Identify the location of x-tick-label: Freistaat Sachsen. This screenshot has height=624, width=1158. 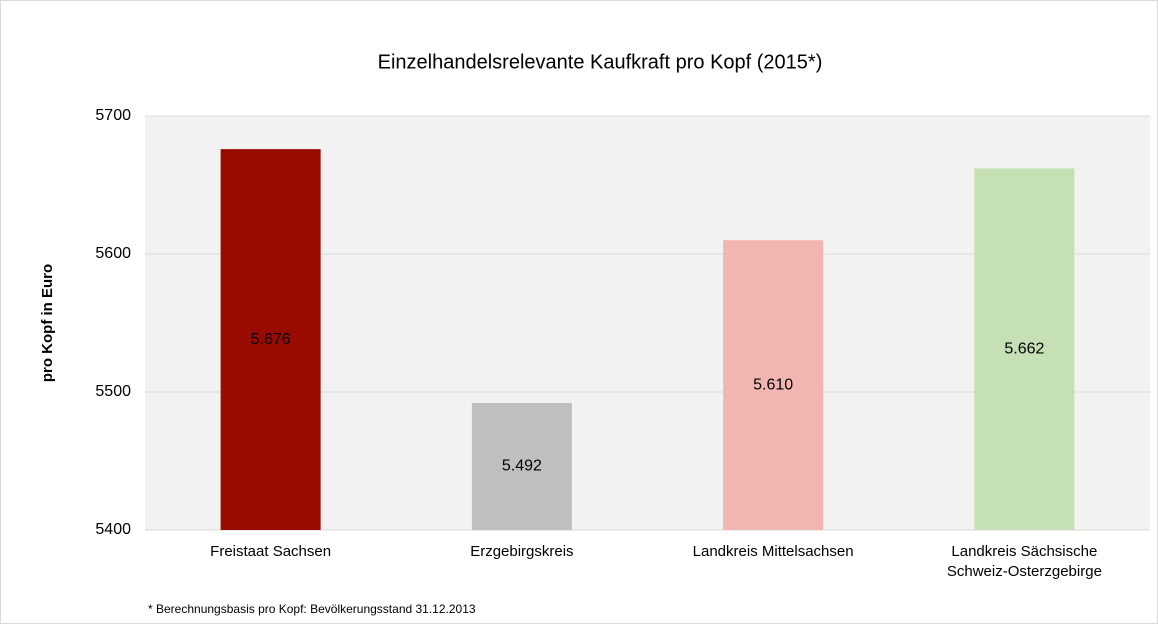
(271, 551).